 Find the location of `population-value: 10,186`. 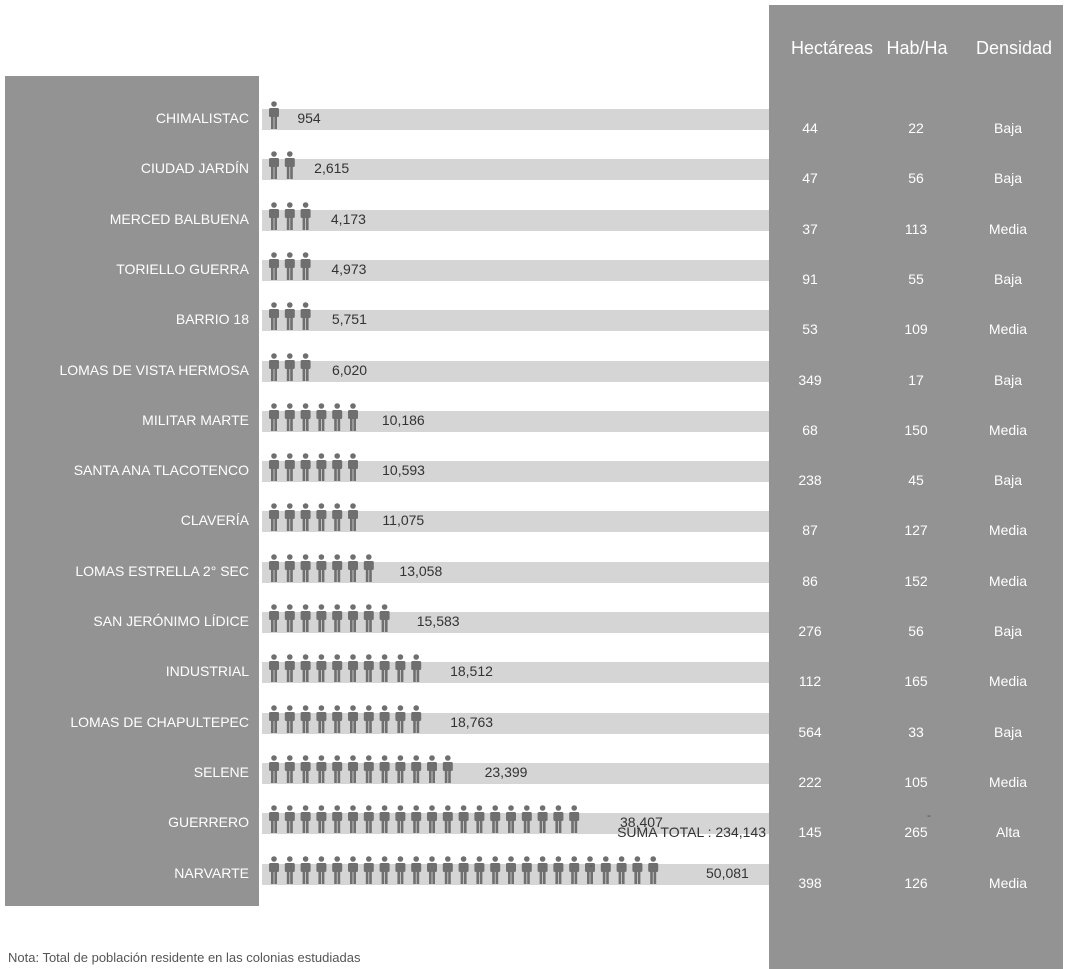

population-value: 10,186 is located at coordinates (403, 419).